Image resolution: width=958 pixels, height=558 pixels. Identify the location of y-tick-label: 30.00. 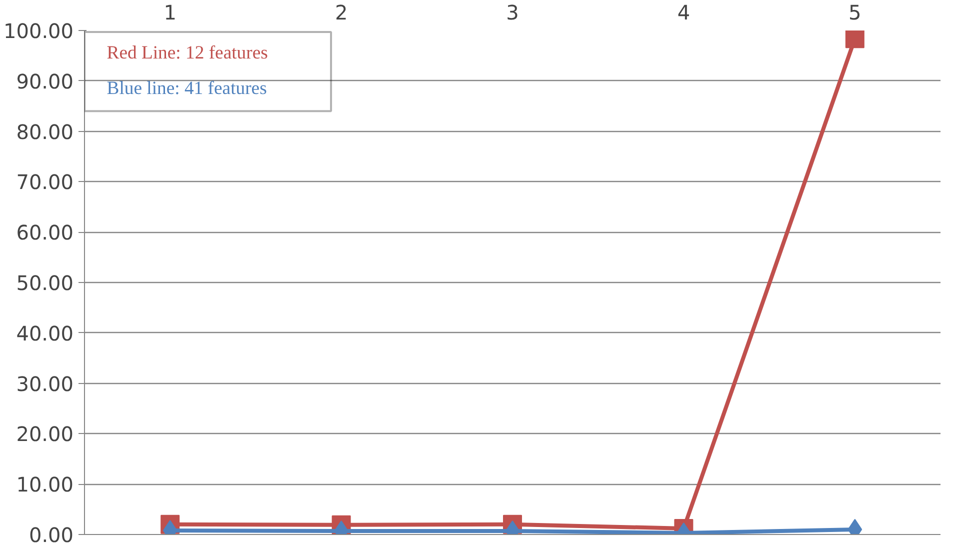
(45, 384).